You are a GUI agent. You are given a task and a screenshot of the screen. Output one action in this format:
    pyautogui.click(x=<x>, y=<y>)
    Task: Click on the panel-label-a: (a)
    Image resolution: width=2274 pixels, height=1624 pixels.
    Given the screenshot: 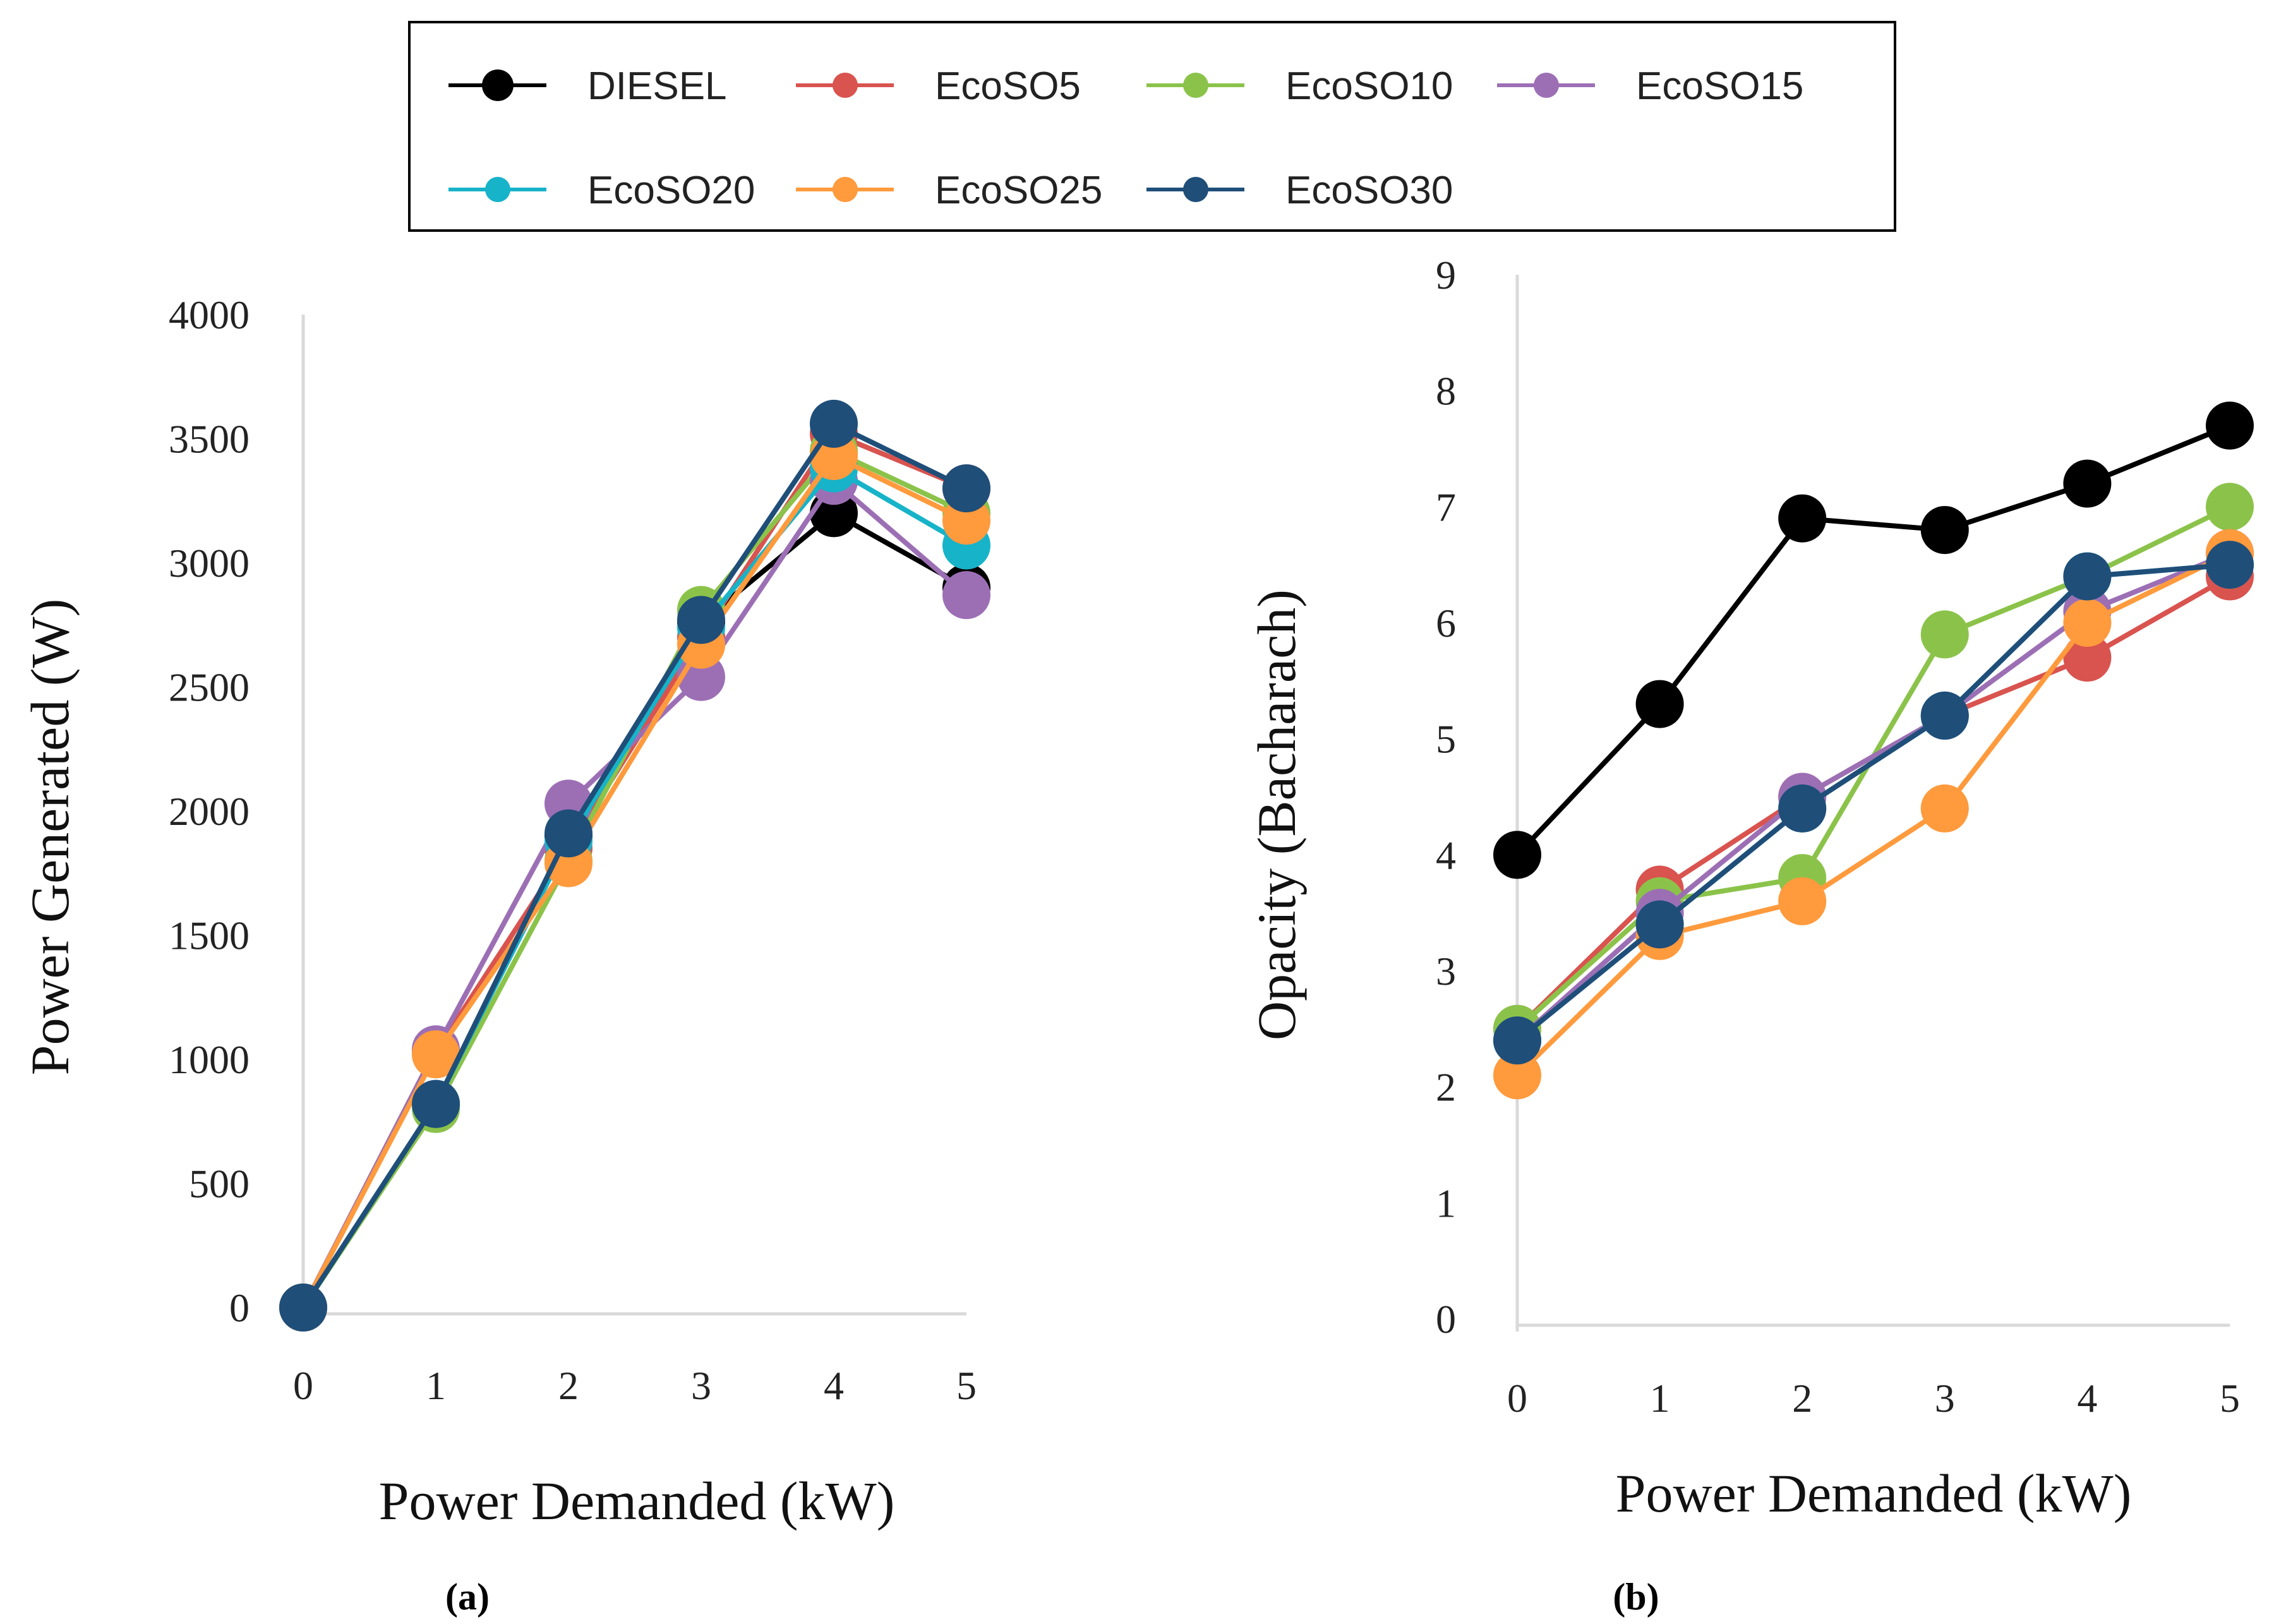 What is the action you would take?
    pyautogui.click(x=468, y=1597)
    